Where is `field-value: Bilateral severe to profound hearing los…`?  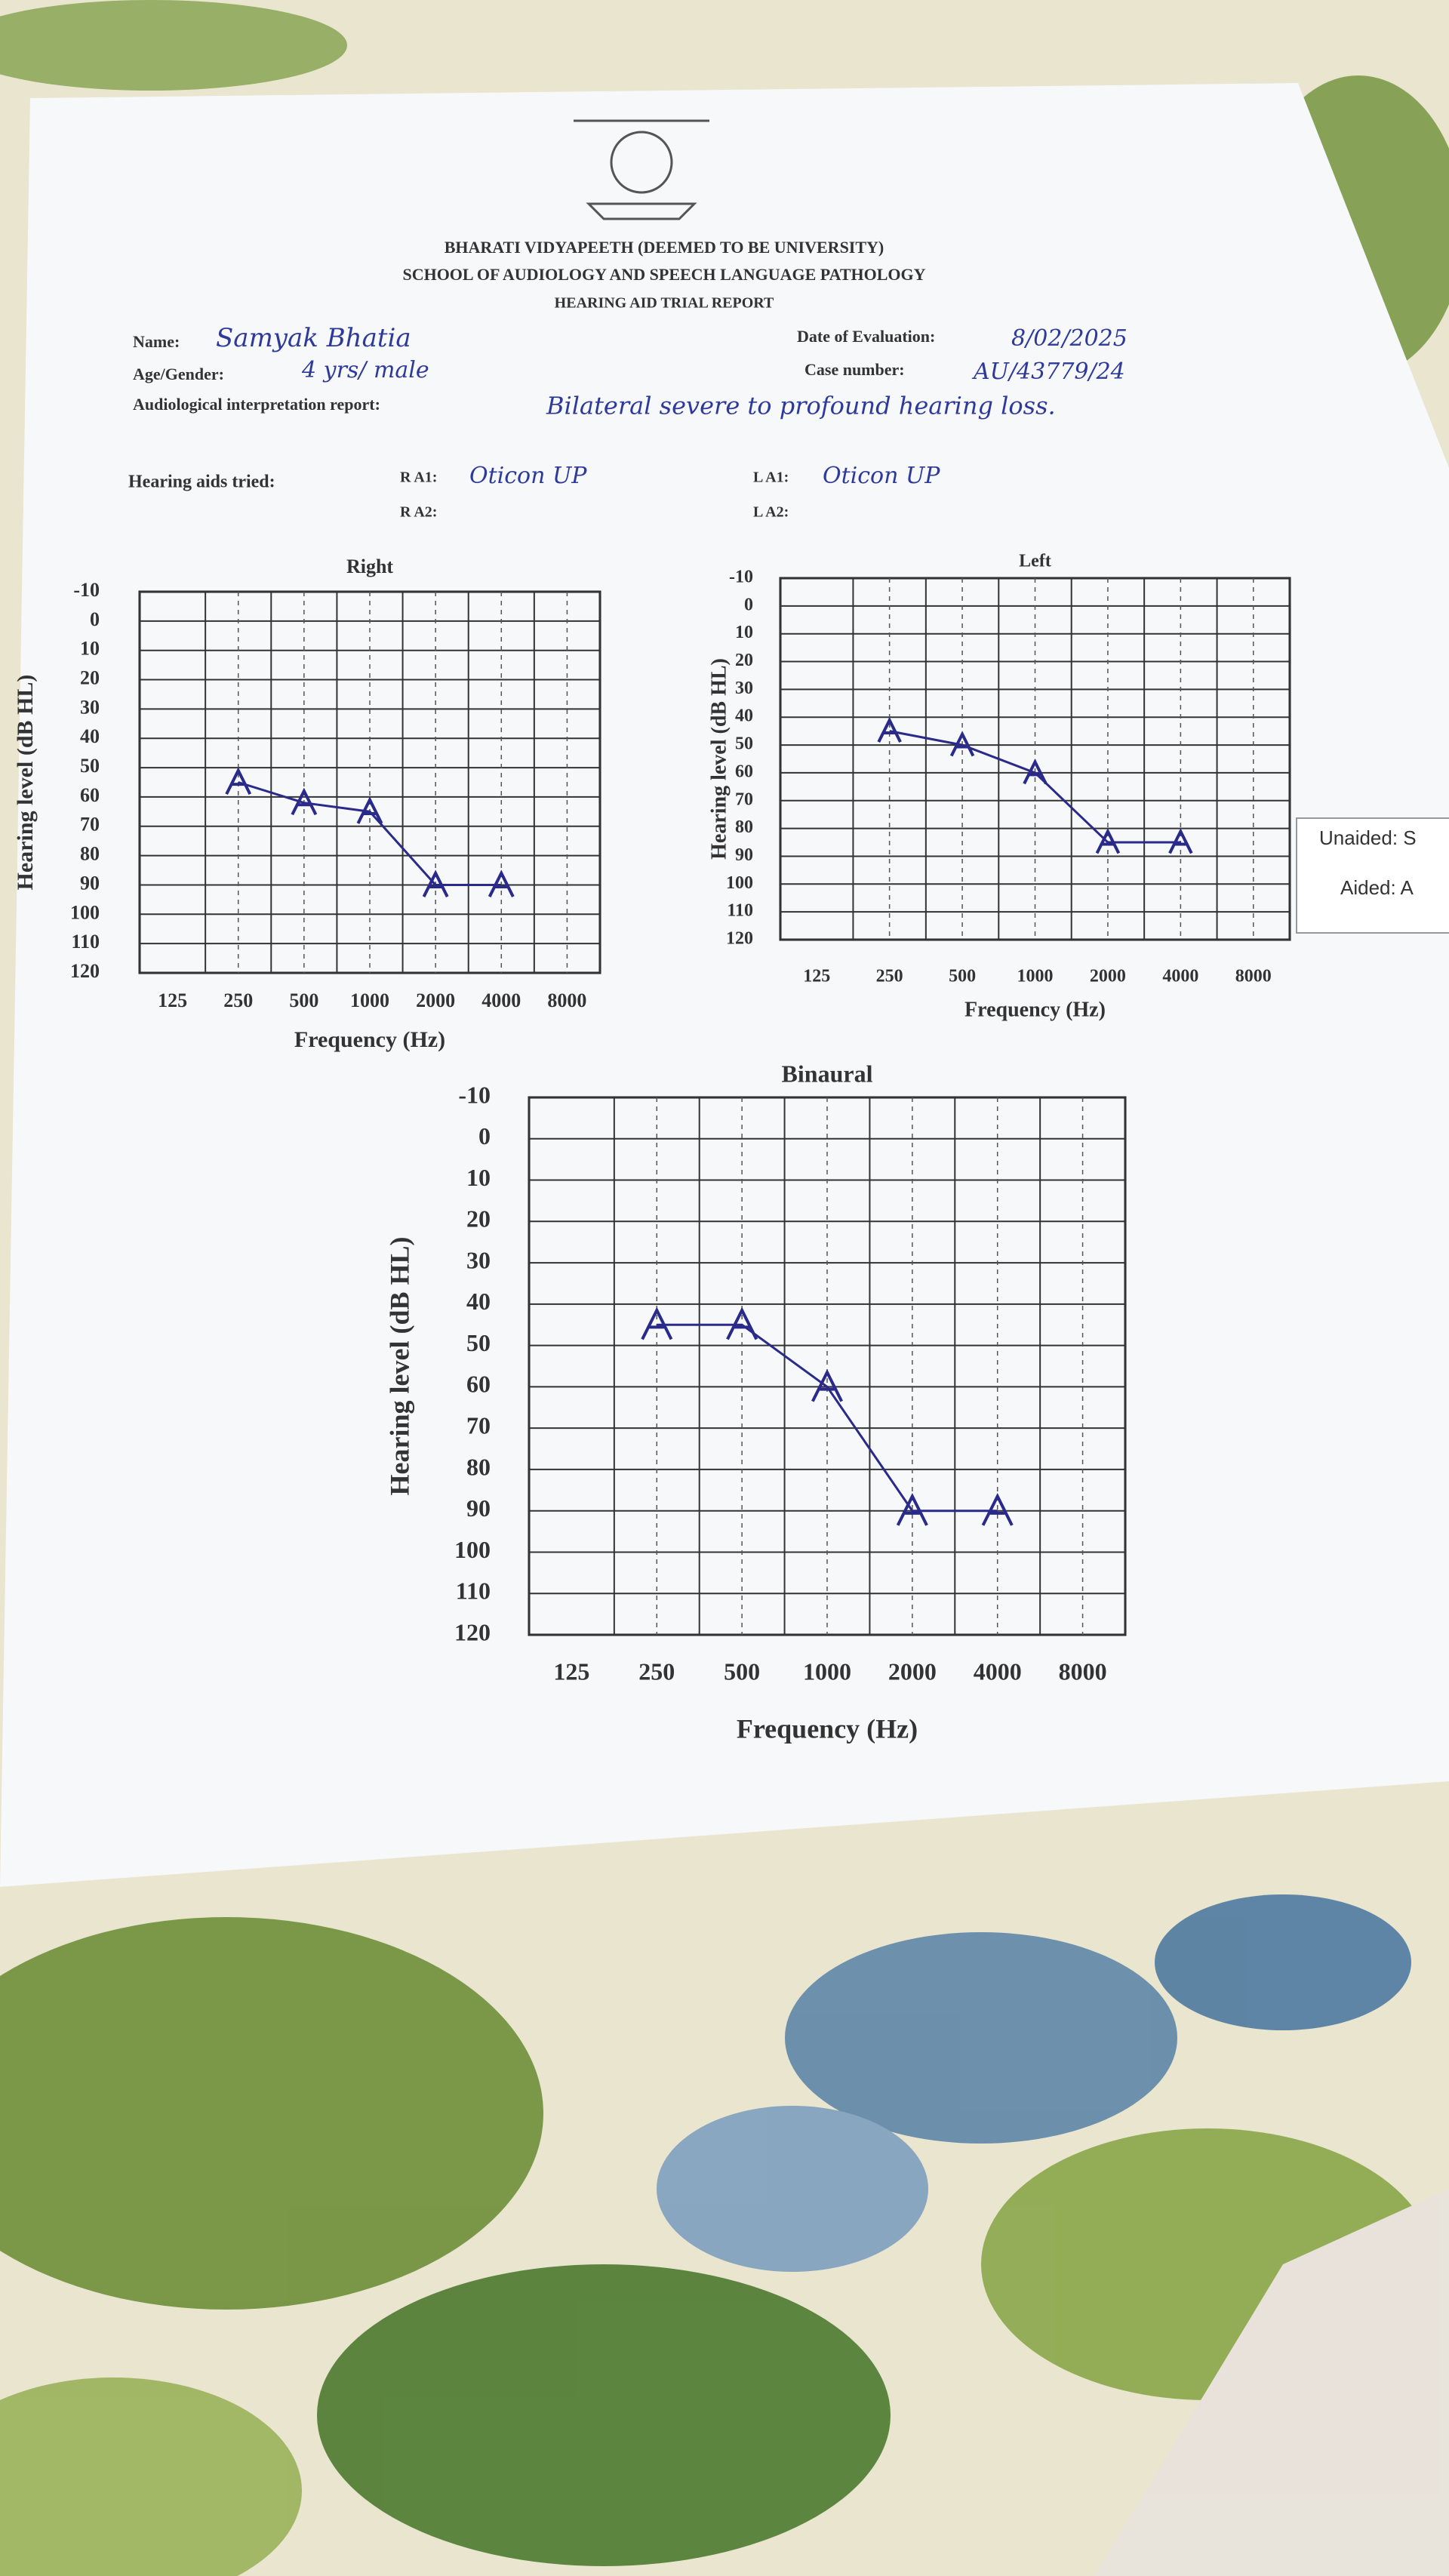
field-value: Bilateral severe to profound hearing los… is located at coordinates (801, 406).